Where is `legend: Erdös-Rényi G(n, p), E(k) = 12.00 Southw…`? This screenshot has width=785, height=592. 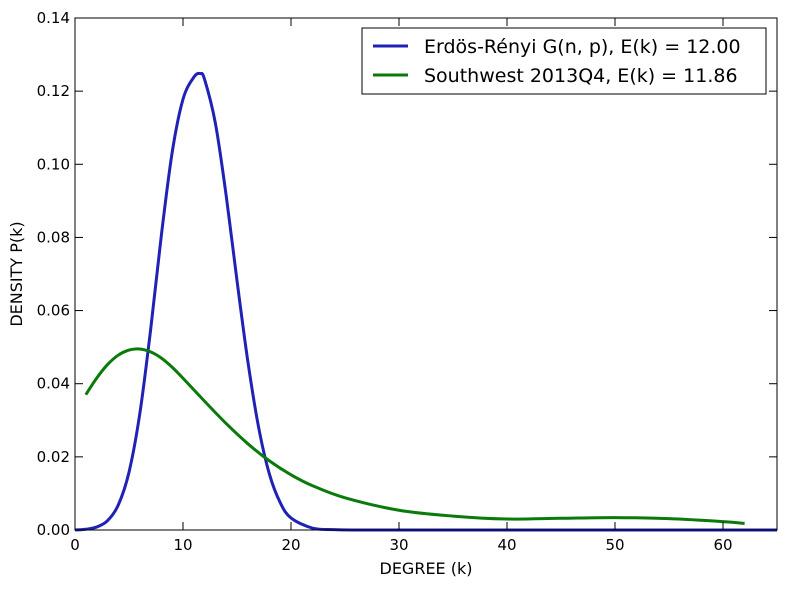 legend: Erdös-Rényi G(n, p), E(k) = 12.00 Southw… is located at coordinates (564, 61).